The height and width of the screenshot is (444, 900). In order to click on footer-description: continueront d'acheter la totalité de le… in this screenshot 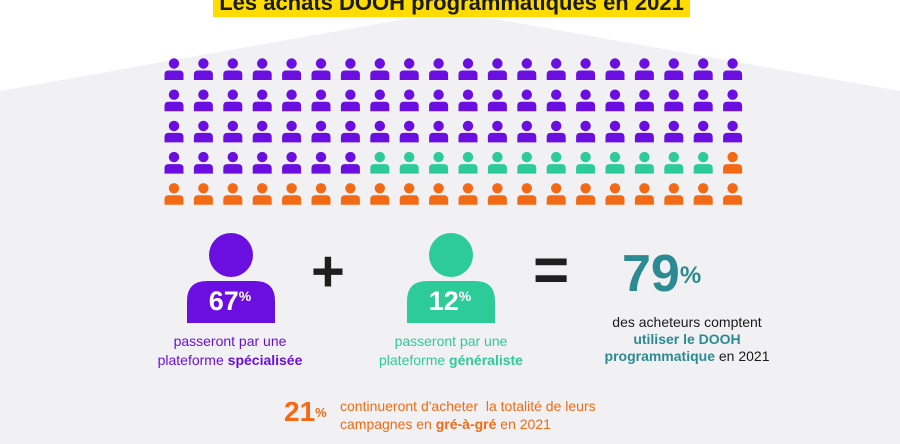, I will do `click(468, 415)`.